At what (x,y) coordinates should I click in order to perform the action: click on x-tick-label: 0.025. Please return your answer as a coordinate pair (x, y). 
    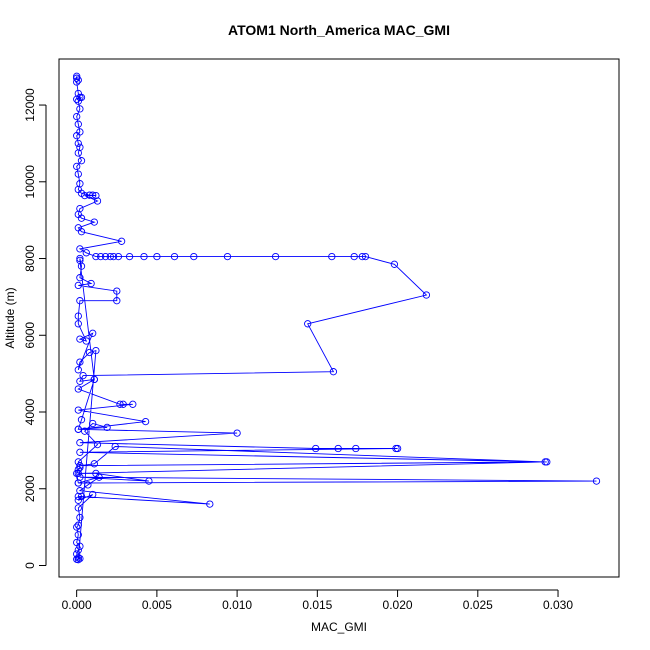
    Looking at the image, I should click on (478, 605).